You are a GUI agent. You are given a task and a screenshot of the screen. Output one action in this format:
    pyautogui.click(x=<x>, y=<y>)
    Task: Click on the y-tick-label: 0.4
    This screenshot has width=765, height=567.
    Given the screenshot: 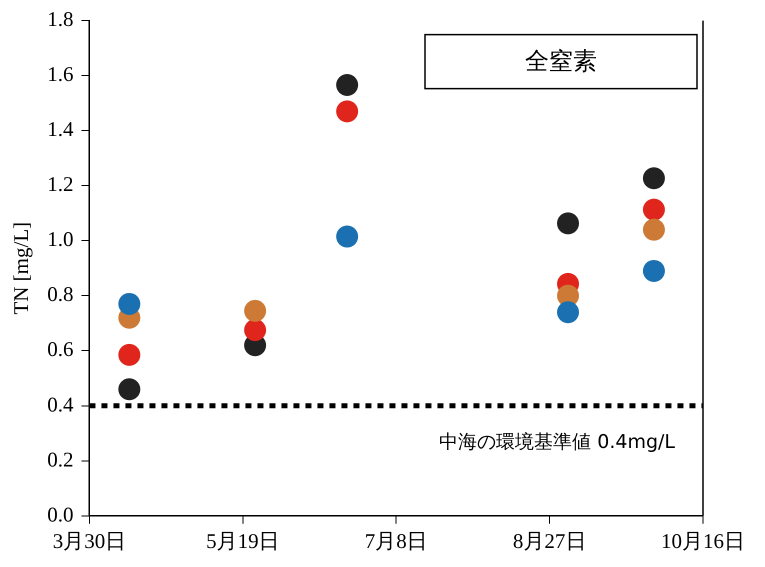 What is the action you would take?
    pyautogui.click(x=60, y=404)
    